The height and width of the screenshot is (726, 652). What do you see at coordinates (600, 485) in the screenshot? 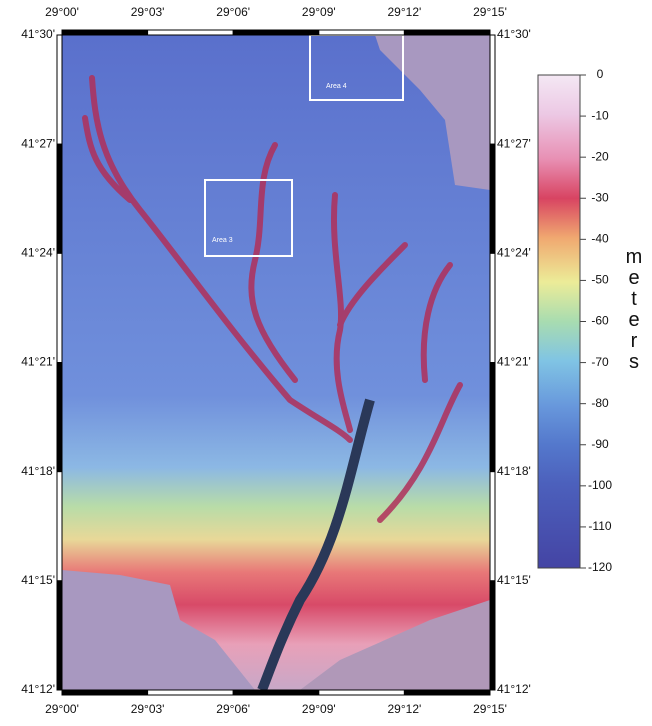
I see `colorbar-tick-label: -100` at bounding box center [600, 485].